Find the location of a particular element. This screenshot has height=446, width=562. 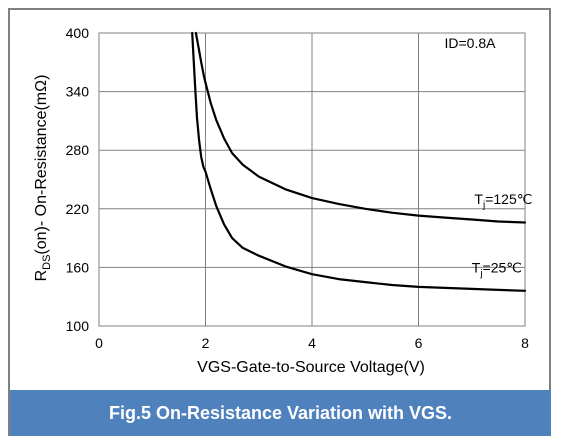

x-axis-label: VGS-Gate-to-Source Voltage(V) is located at coordinates (311, 367).